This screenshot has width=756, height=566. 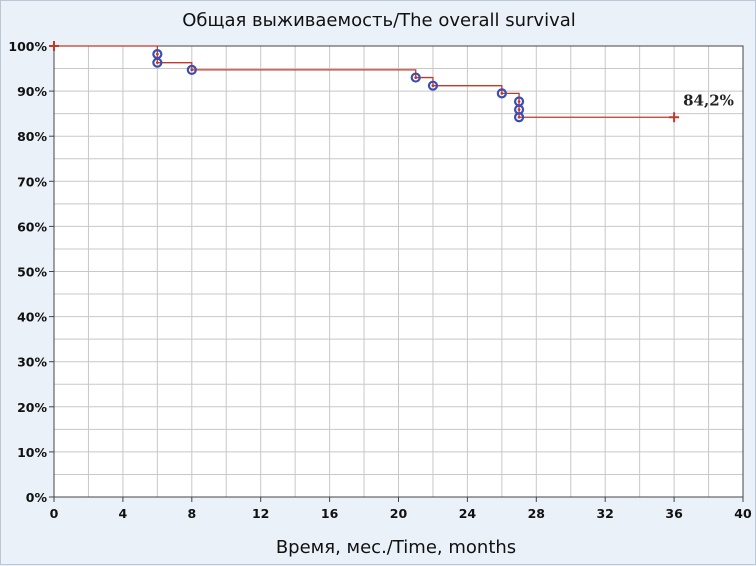 I want to click on y-tick-label: 50%, so click(x=32, y=272).